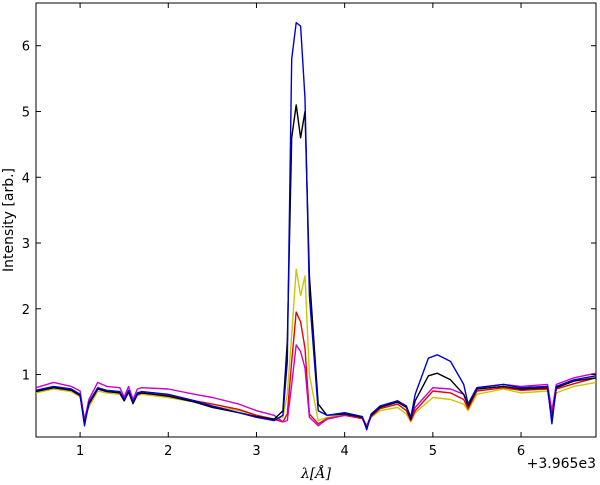  What do you see at coordinates (9, 220) in the screenshot?
I see `y-axis-label: Intensity [arb.]` at bounding box center [9, 220].